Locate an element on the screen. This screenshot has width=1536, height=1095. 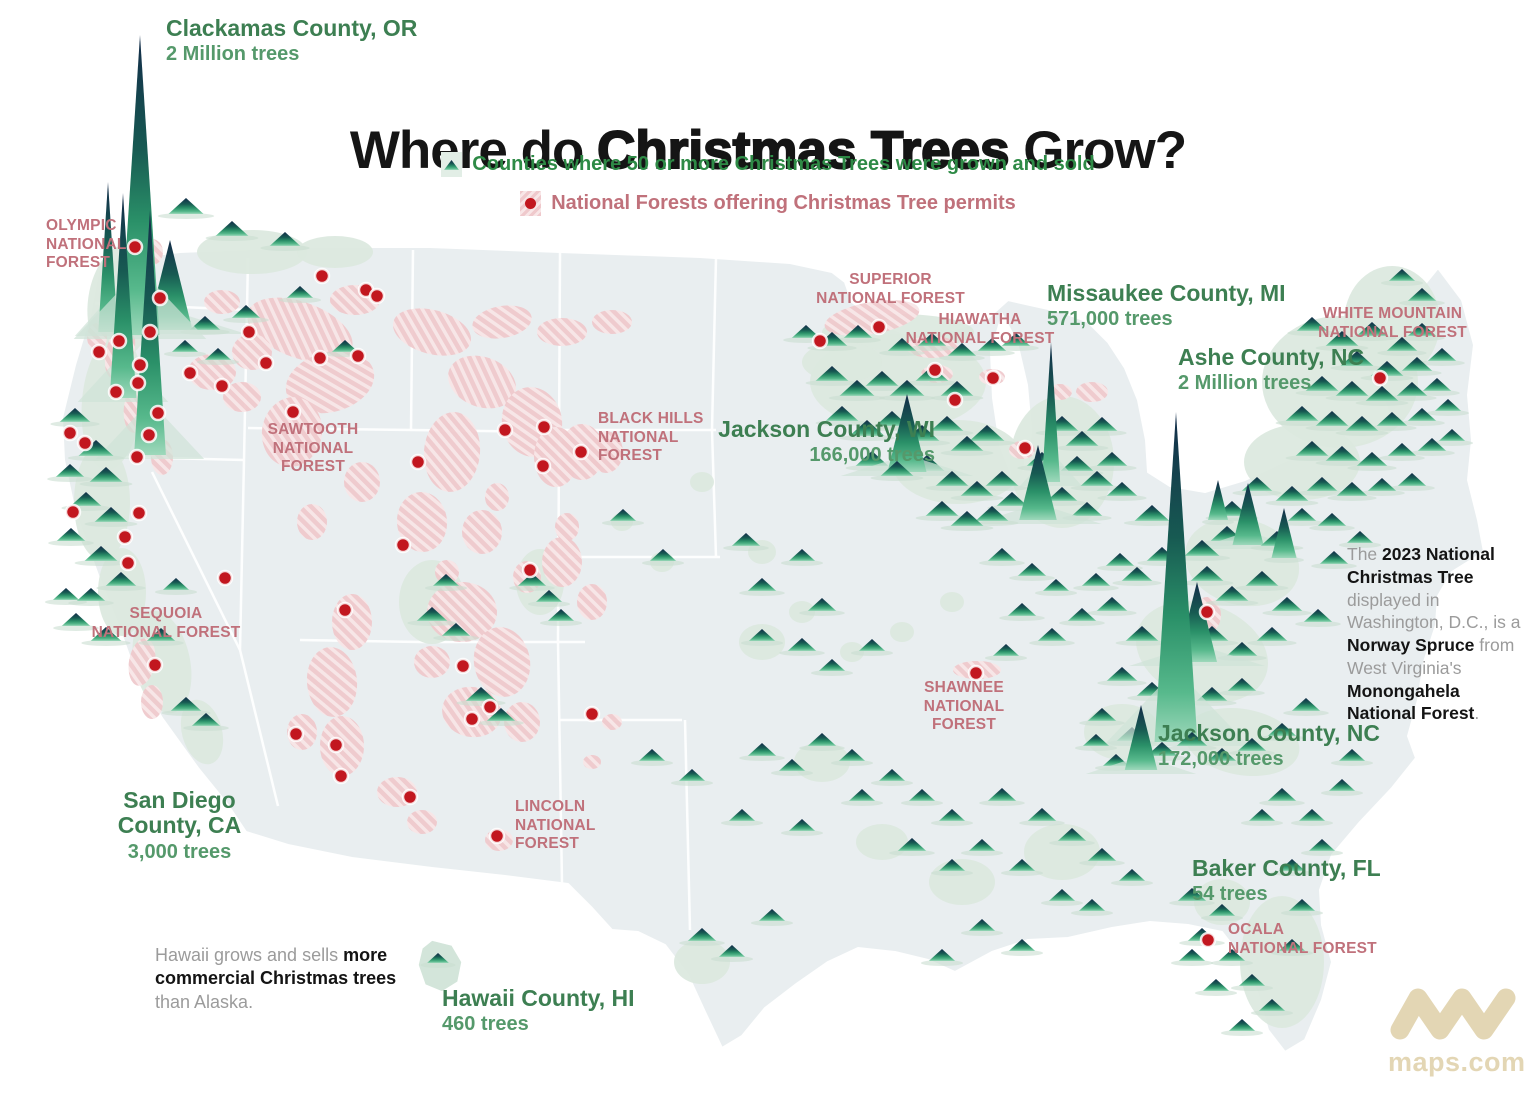
mapscom-logo: maps.com is located at coordinates (1459, 1033).